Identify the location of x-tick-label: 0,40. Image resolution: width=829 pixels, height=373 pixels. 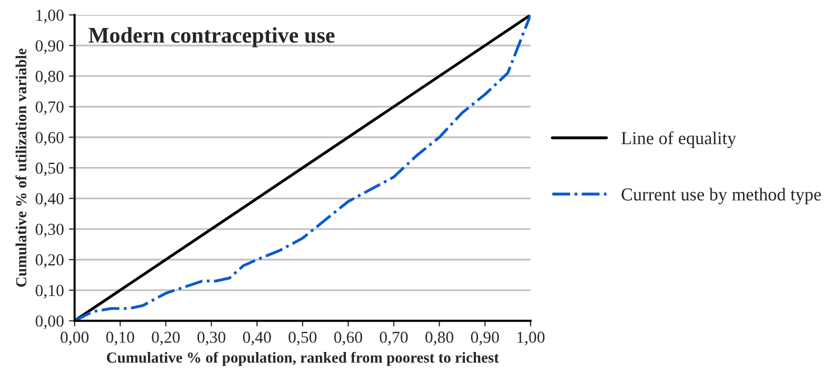
(257, 339).